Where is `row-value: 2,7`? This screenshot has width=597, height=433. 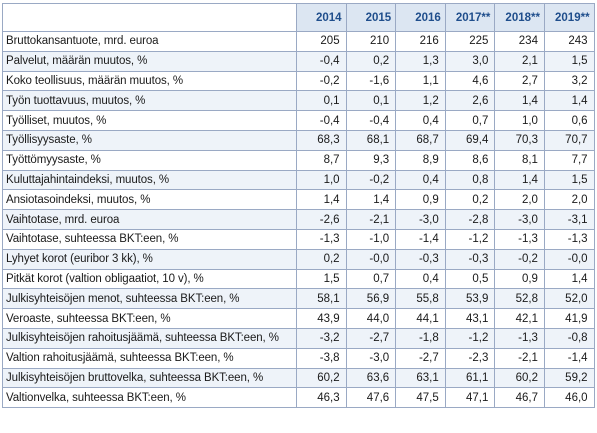 row-value: 2,7 is located at coordinates (519, 81).